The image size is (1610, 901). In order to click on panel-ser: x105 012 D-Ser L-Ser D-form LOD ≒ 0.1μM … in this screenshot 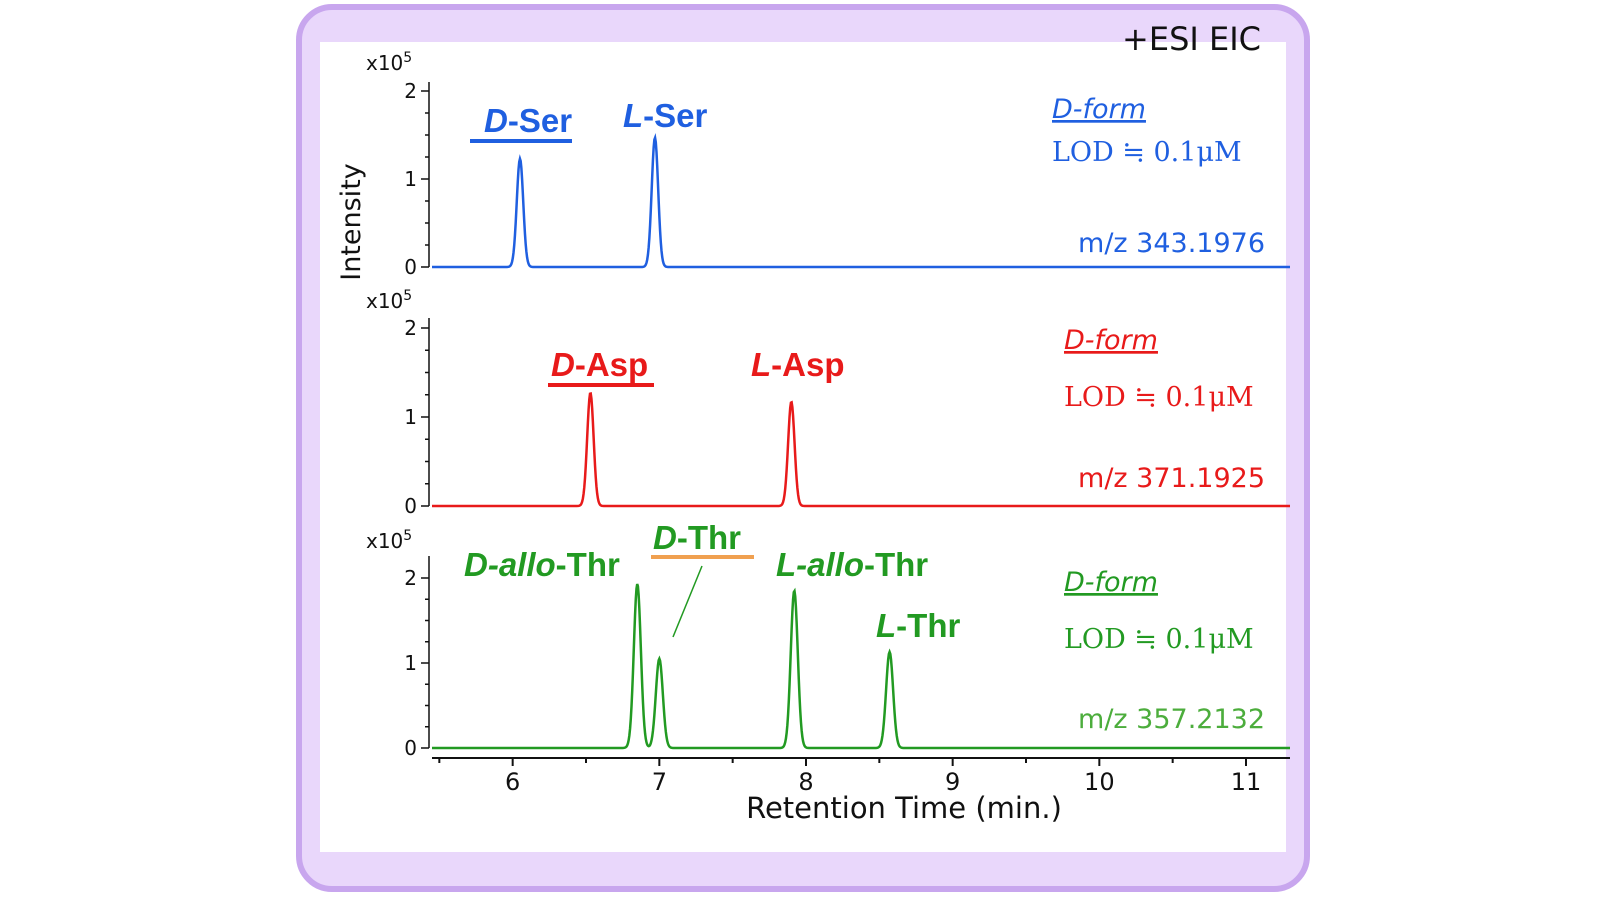, I will do `click(828, 164)`.